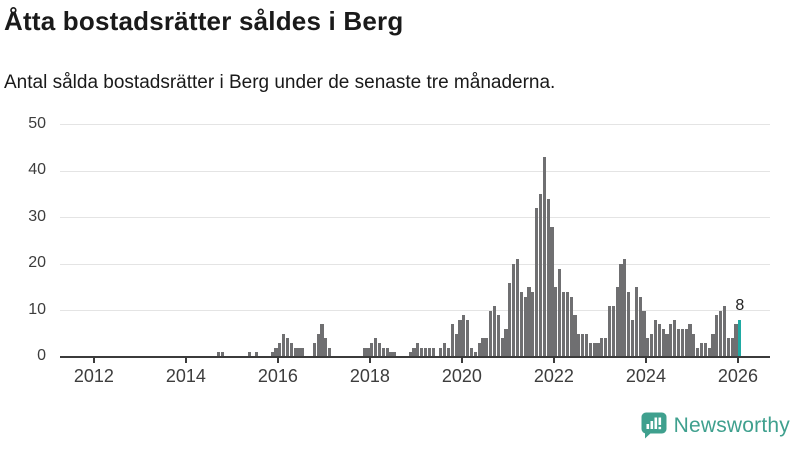 The image size is (800, 450). I want to click on x-tick-label-2012: 2012, so click(93, 376).